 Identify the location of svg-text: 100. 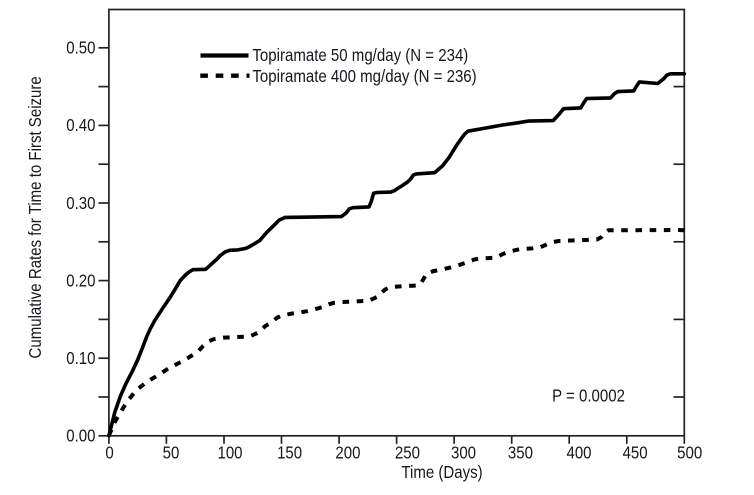
(229, 452).